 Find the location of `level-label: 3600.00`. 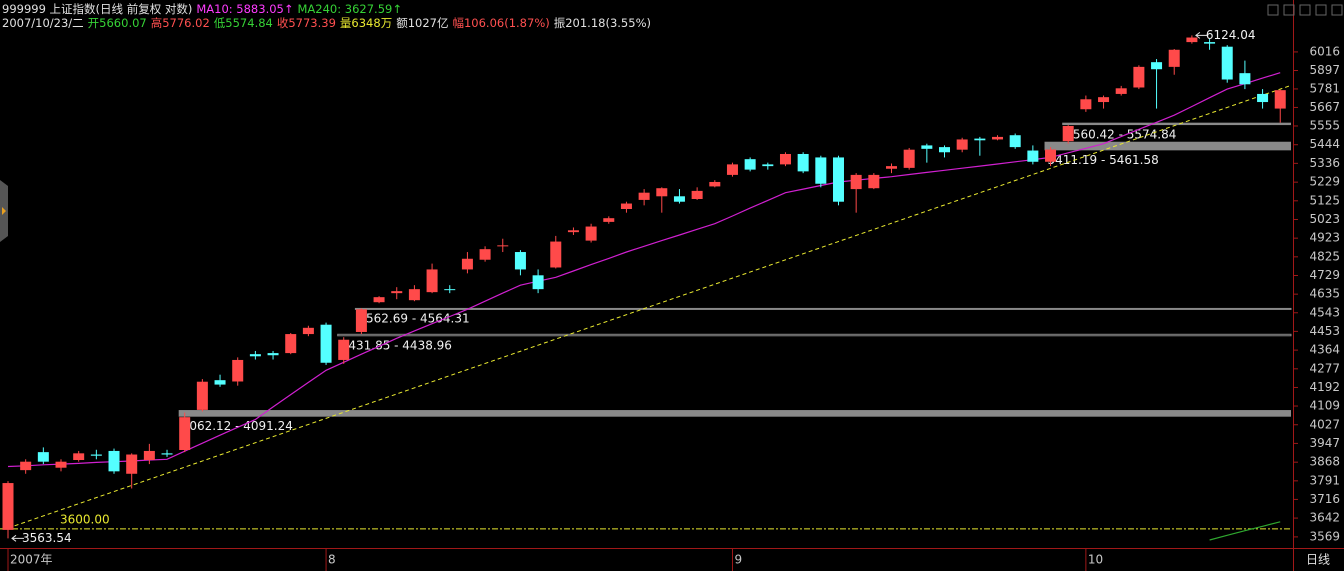

level-label: 3600.00 is located at coordinates (85, 519).